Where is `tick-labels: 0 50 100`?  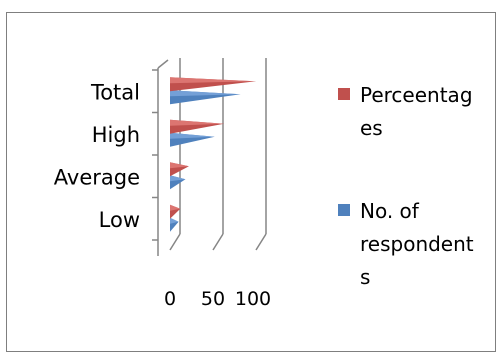
tick-labels: 0 50 100 is located at coordinates (217, 299).